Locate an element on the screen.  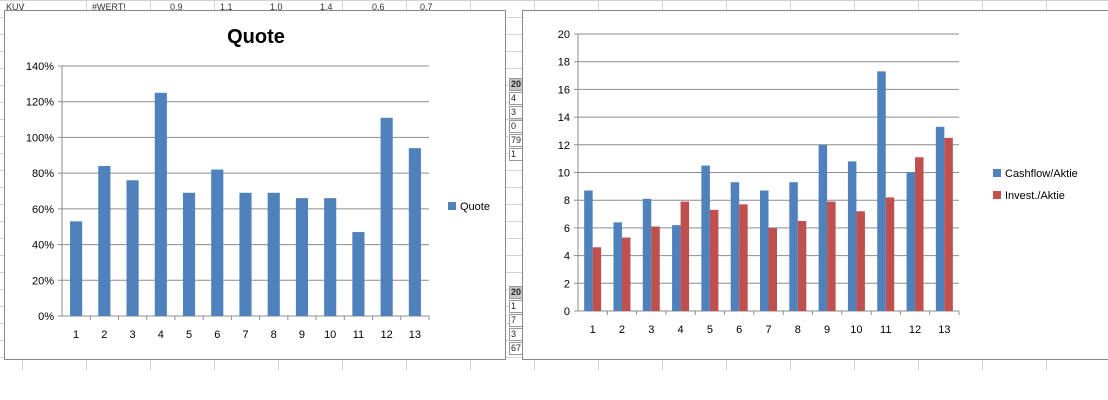
y-tick-label: 0% is located at coordinates (46, 317).